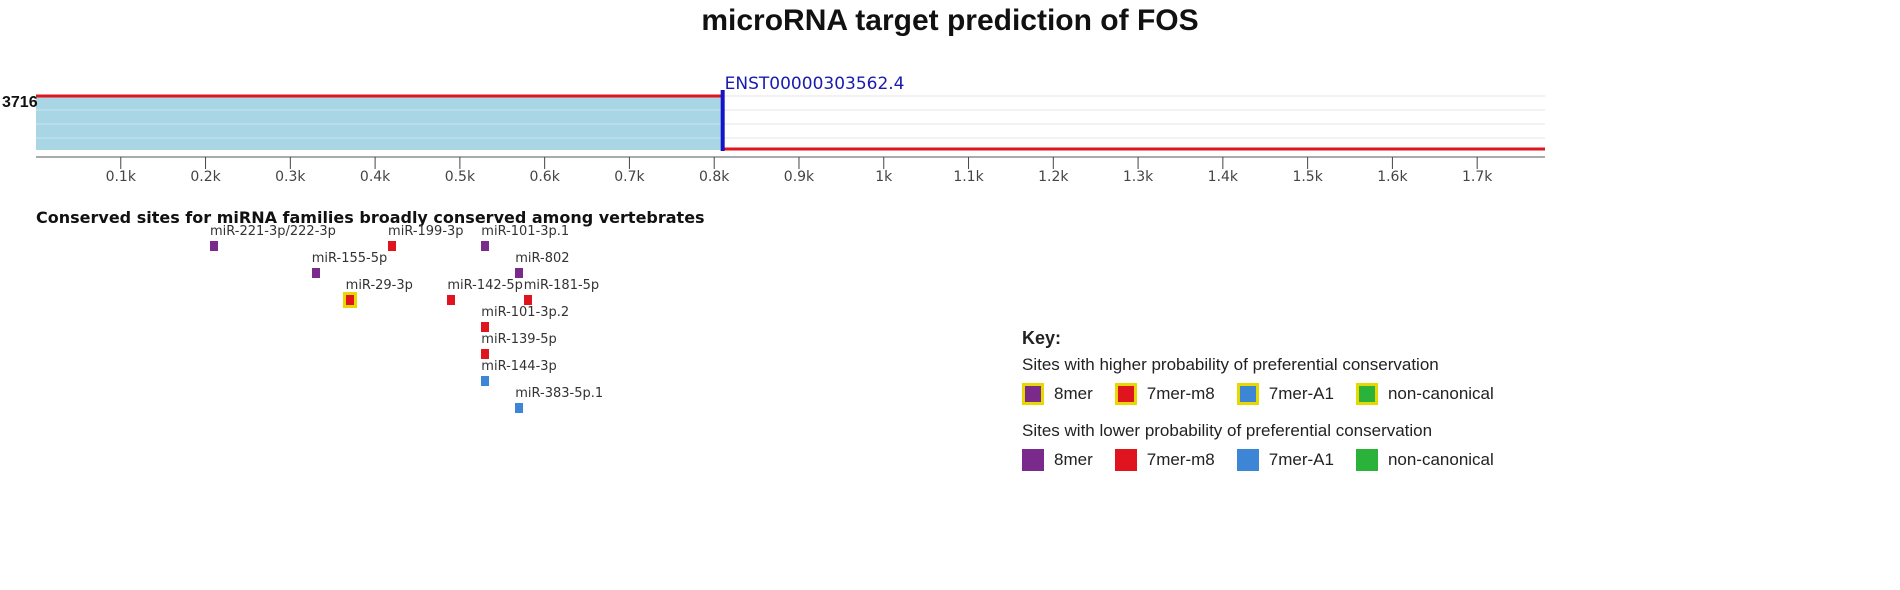 The width and height of the screenshot is (1900, 590). I want to click on site-label: miR-139-5p, so click(519, 339).